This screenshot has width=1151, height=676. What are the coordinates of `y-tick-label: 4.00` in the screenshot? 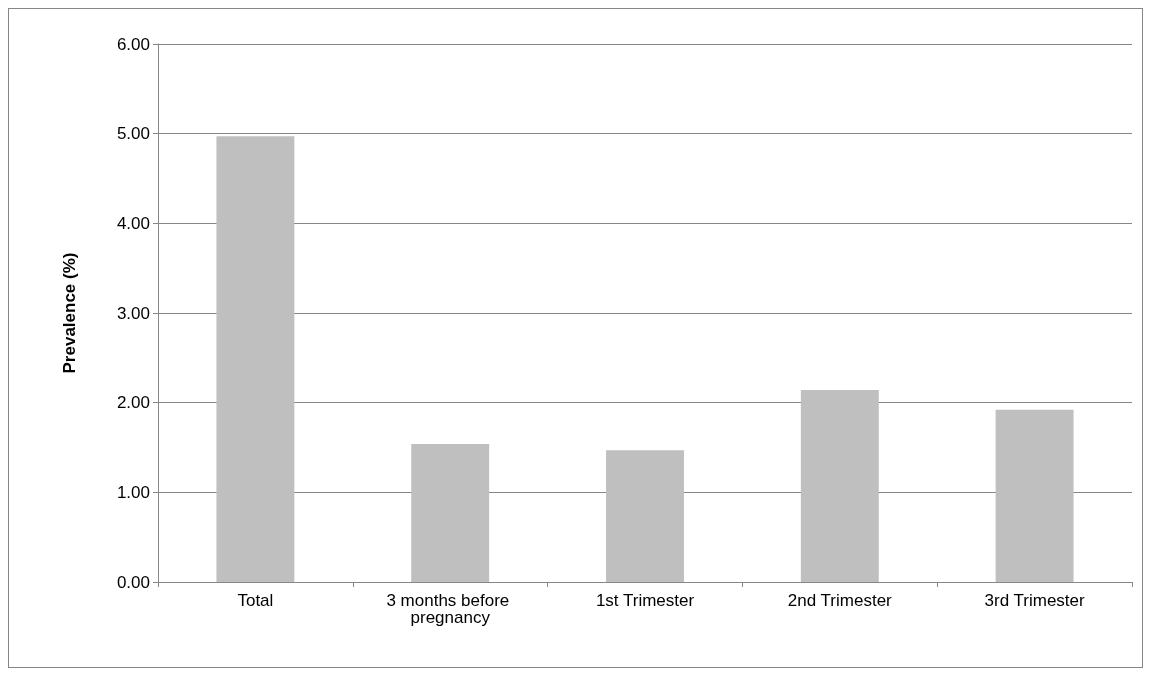 It's located at (133, 223).